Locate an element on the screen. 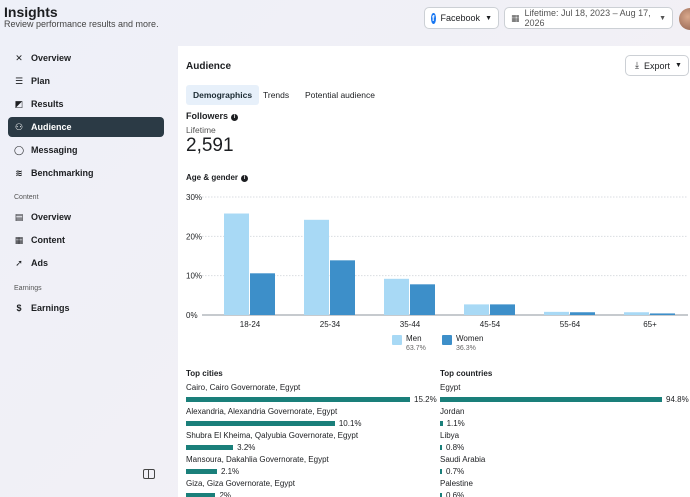  dollar-icon: $ is located at coordinates (19, 308).